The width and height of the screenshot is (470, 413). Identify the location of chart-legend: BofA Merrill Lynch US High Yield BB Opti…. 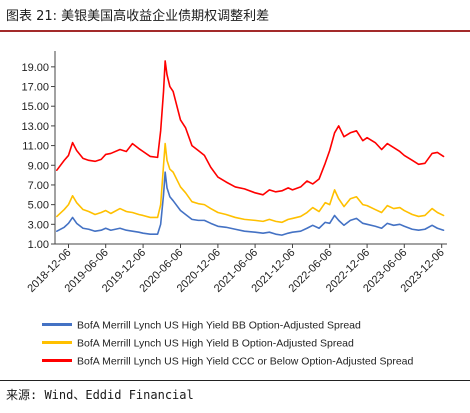
(252, 343).